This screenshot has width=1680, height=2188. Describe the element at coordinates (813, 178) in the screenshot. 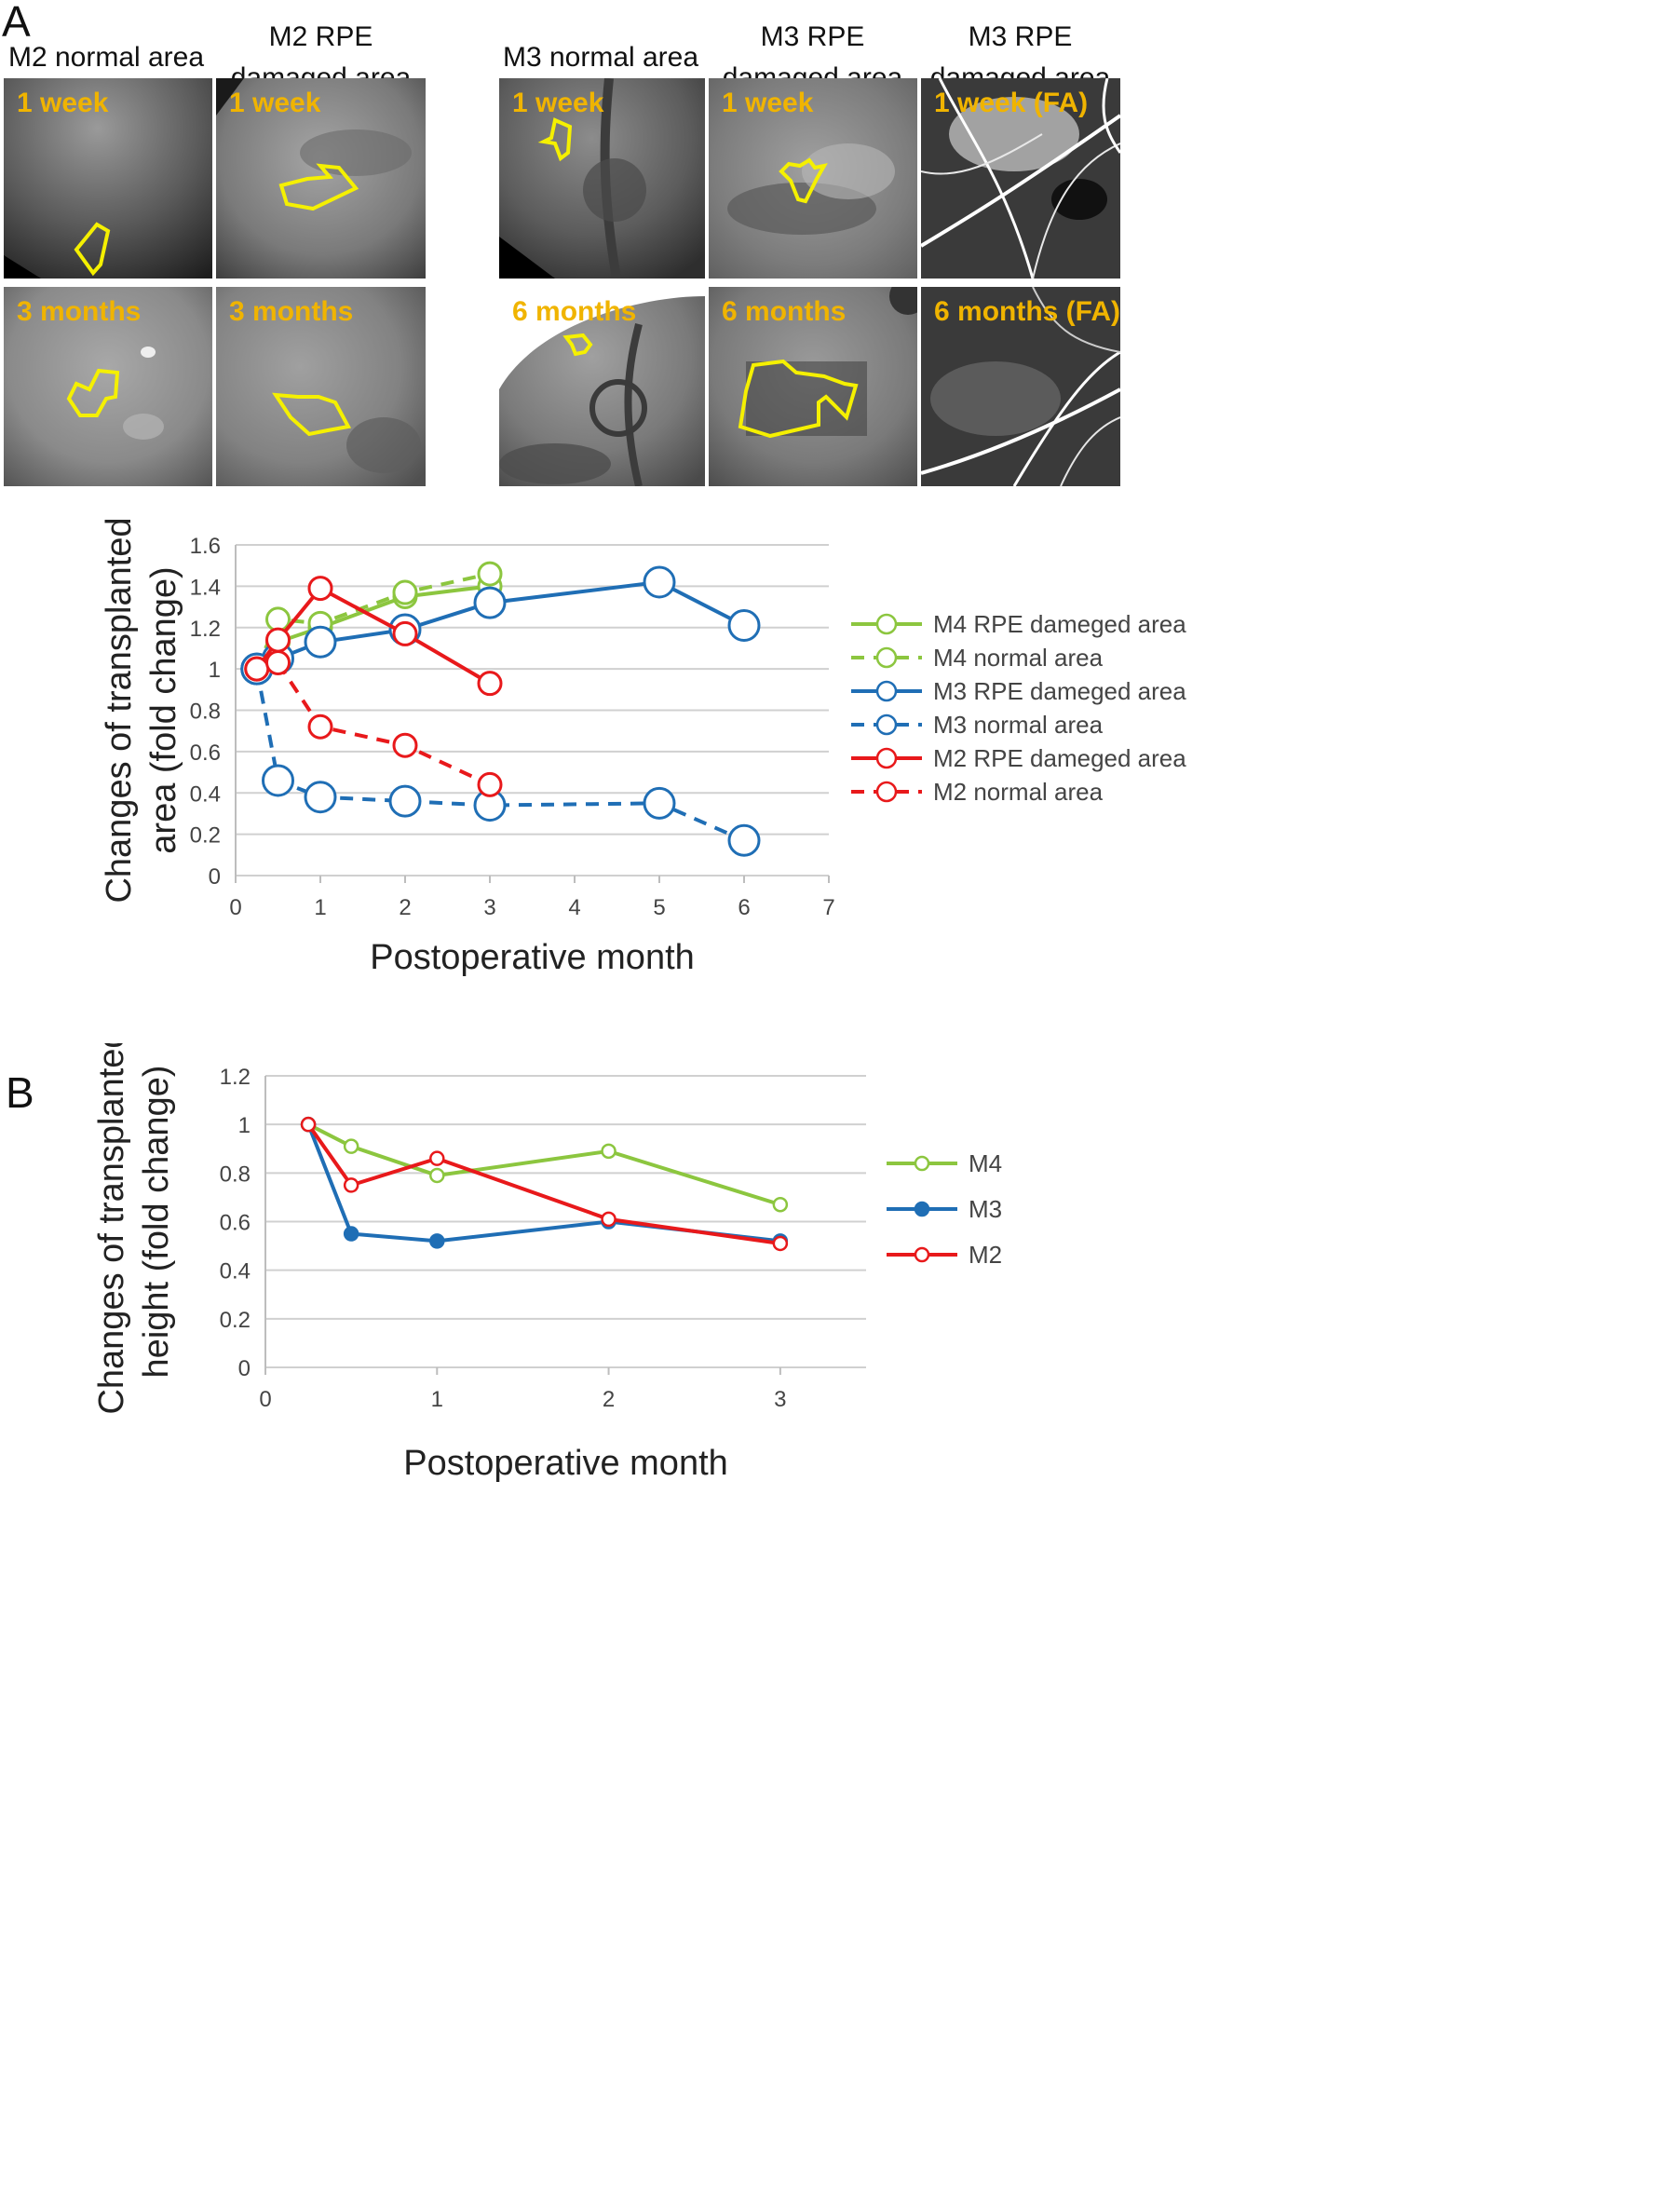

I see `fundus-image-m3-rpe-1week: 1 week` at that location.